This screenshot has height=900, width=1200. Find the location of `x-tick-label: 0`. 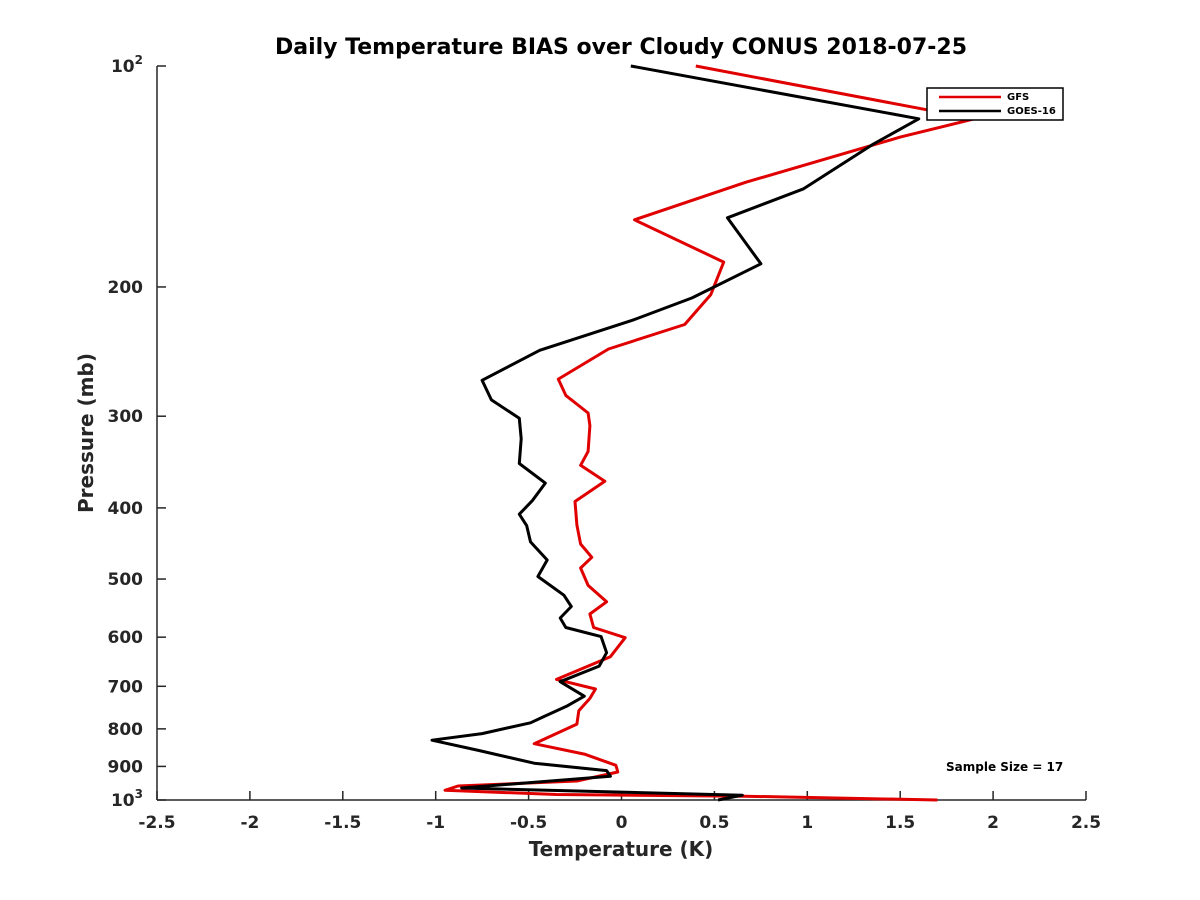

x-tick-label: 0 is located at coordinates (622, 823).